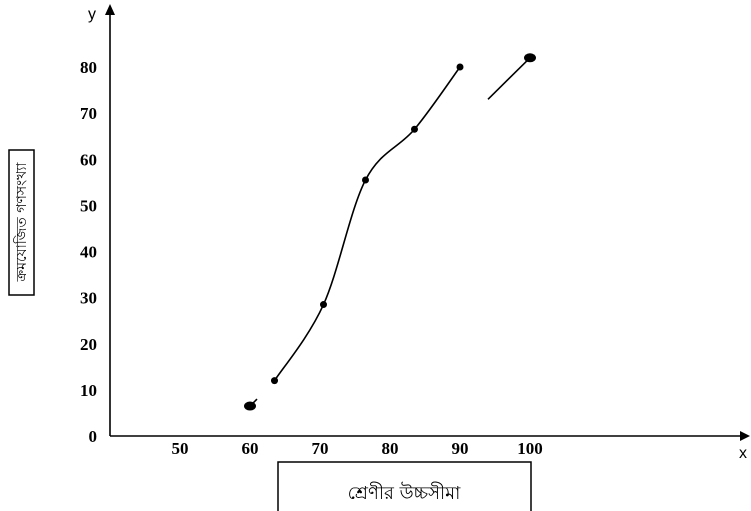 The height and width of the screenshot is (511, 751). I want to click on x-axis-title-frame, so click(404, 486).